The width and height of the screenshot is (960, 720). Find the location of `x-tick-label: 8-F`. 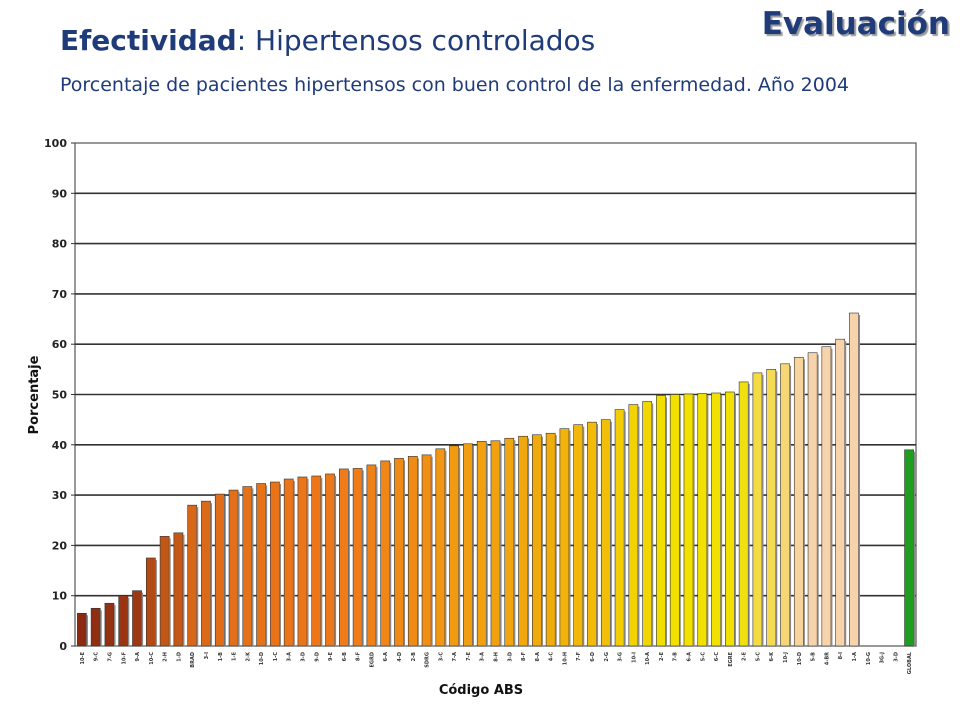

x-tick-label: 8-F is located at coordinates (359, 656).